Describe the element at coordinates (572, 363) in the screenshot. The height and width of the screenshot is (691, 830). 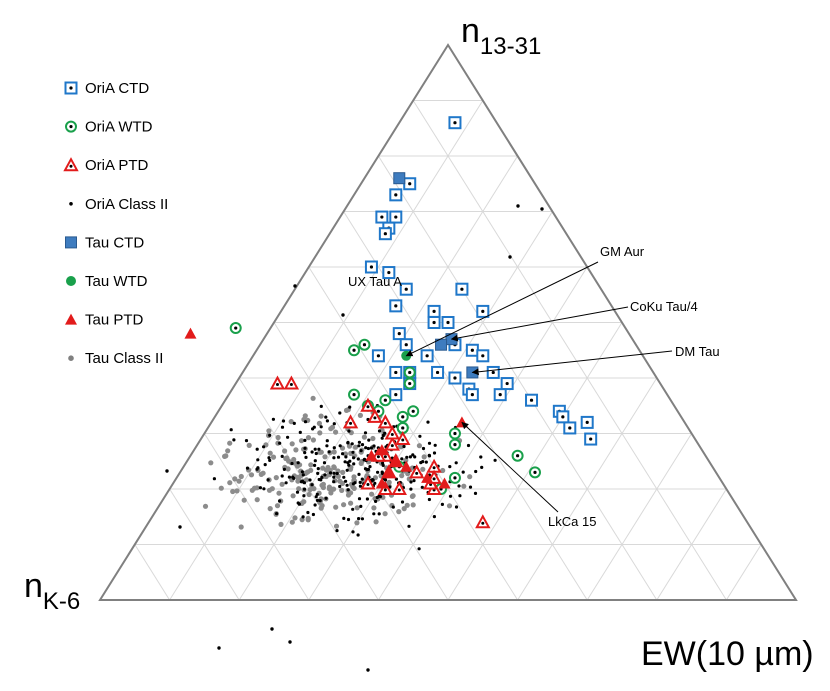
I see `annotation-arrow` at that location.